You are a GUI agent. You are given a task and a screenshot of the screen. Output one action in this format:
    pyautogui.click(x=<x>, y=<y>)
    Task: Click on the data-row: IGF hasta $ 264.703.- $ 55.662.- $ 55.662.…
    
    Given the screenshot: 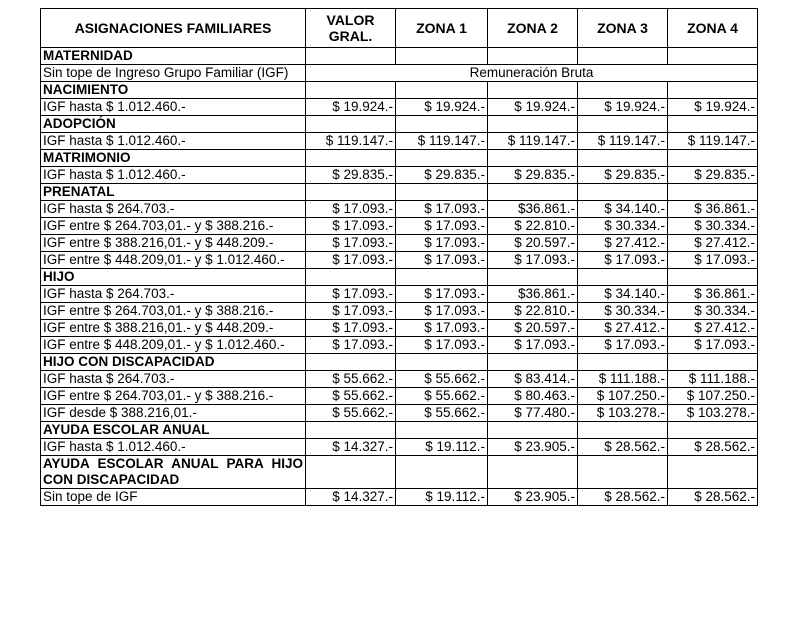 What is the action you would take?
    pyautogui.click(x=399, y=379)
    